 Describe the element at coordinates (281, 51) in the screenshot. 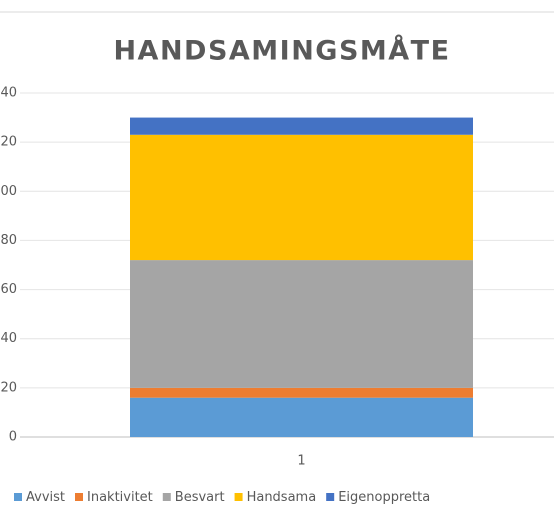

I see `chart-title: HANDSAMINGSMÅTE` at that location.